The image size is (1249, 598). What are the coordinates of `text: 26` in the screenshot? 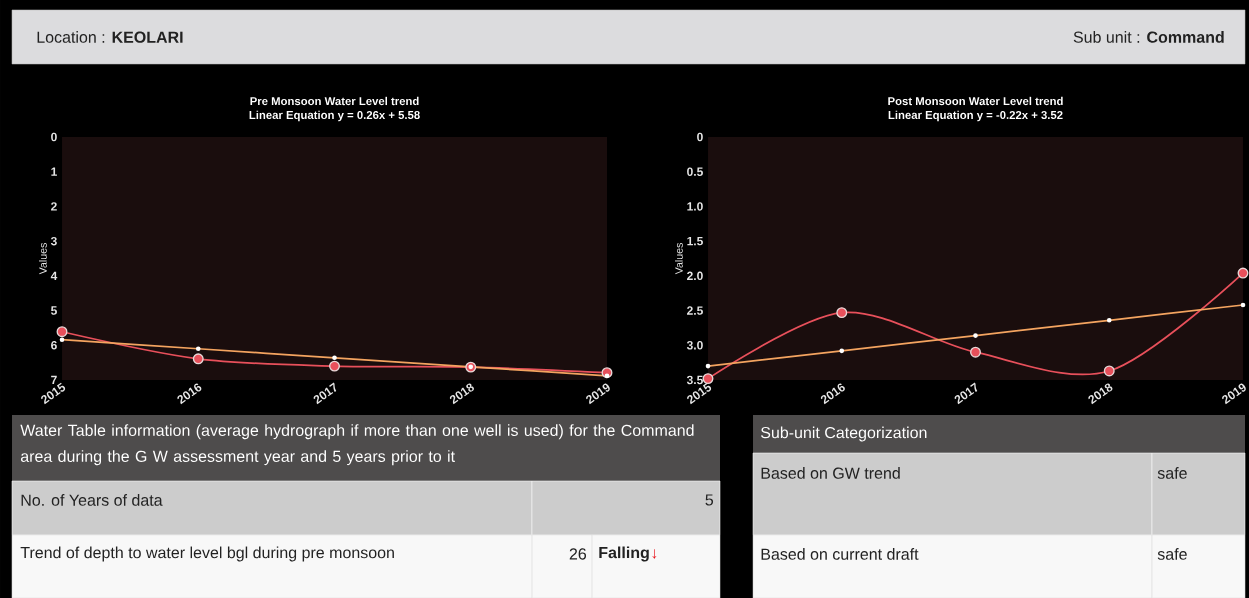 It's located at (578, 554).